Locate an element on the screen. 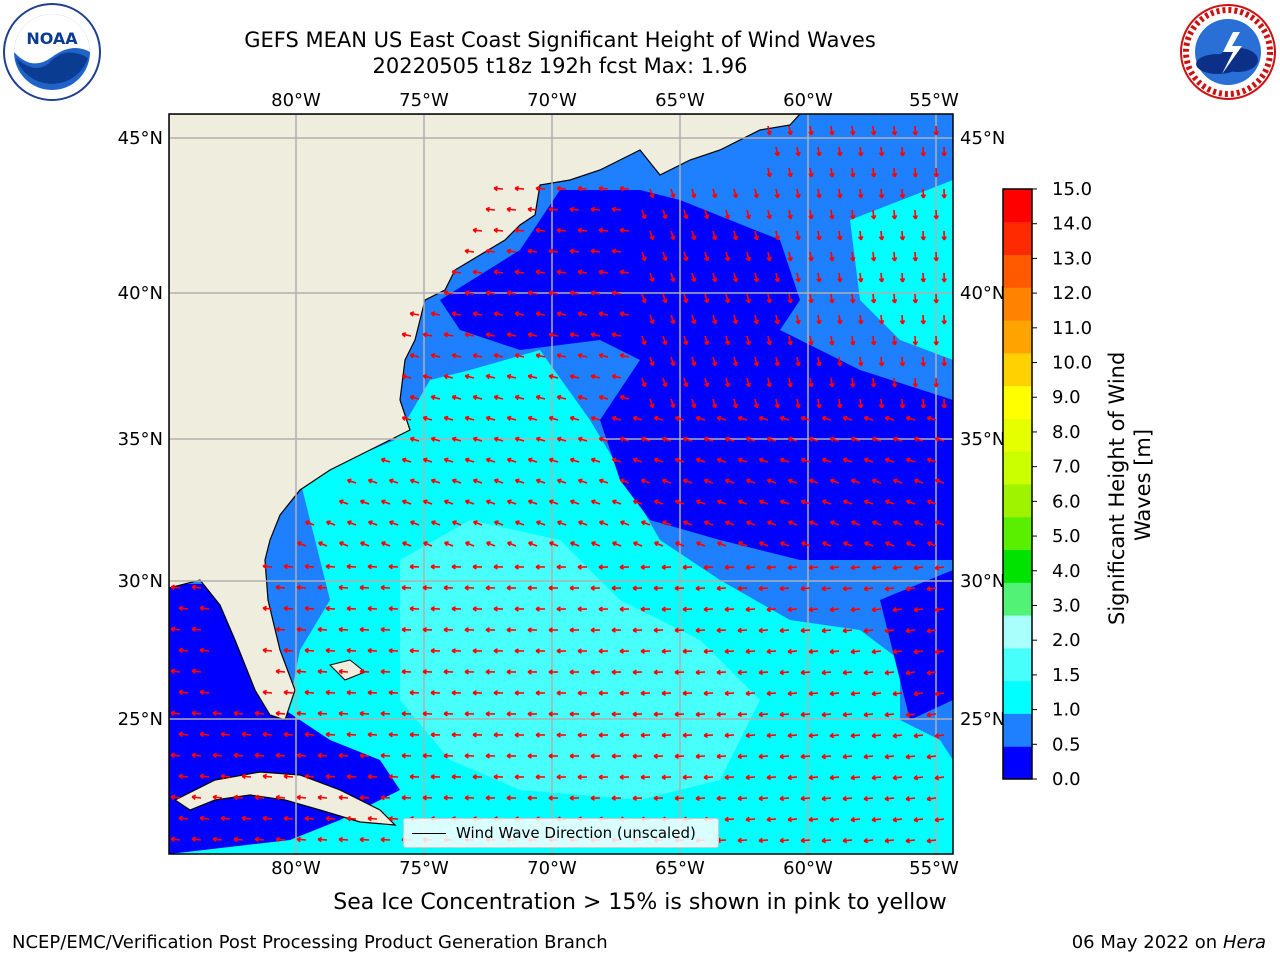  colorbar-tick-label: 14.0 is located at coordinates (1072, 224).